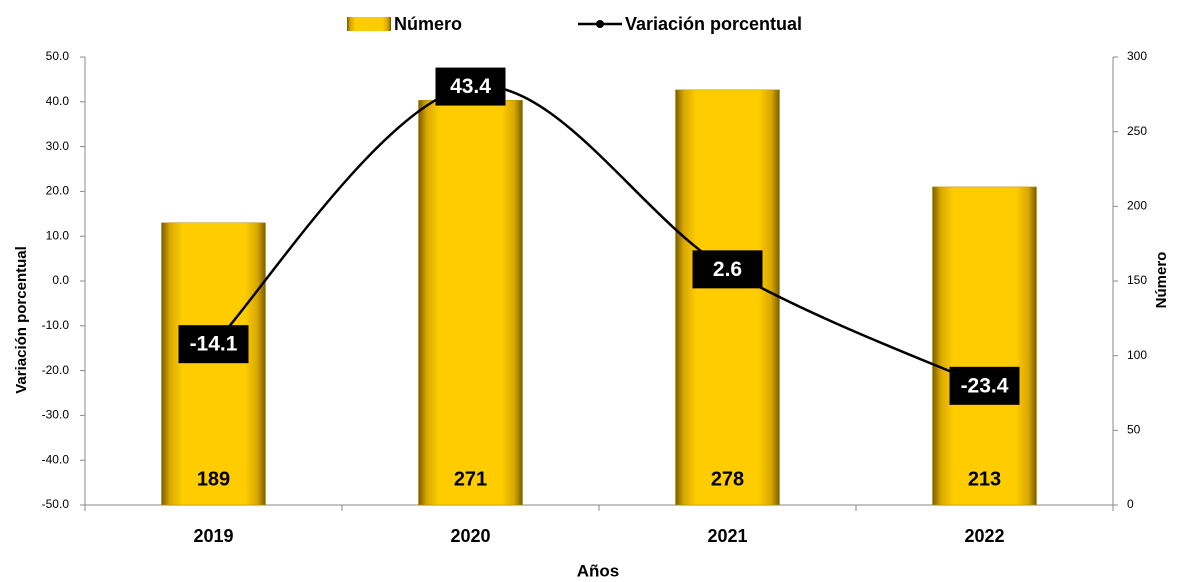 The image size is (1177, 582). Describe the element at coordinates (60, 280) in the screenshot. I see `y-tick-label: 0.0` at that location.